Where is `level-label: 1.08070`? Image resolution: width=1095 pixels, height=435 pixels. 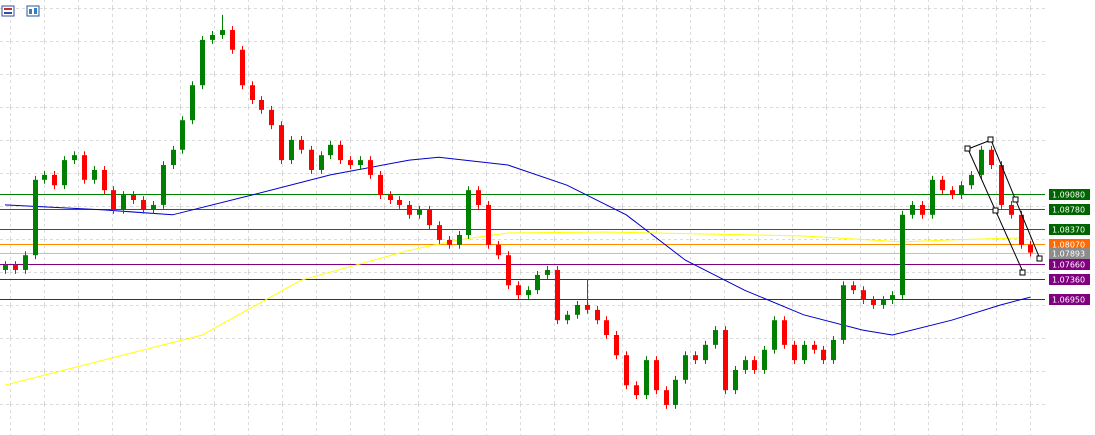 level-label: 1.08070 is located at coordinates (1068, 245).